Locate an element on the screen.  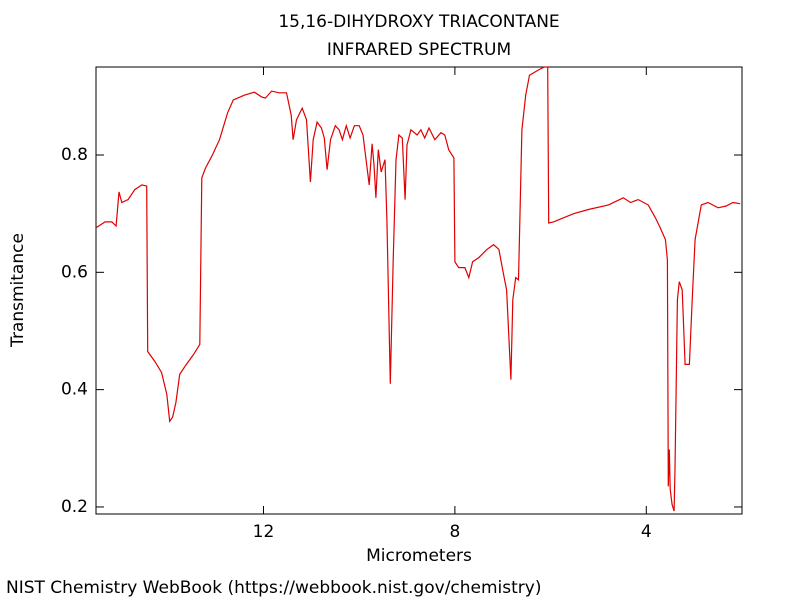
y-axis-label: Transmitance is located at coordinates (18, 290).